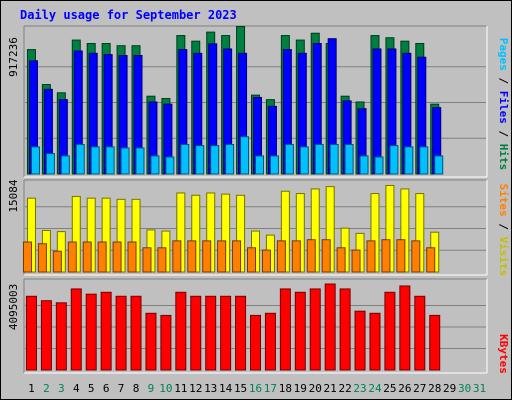  Describe the element at coordinates (13, 307) in the screenshot. I see `bottom-panel-max-label: 4095003` at that location.